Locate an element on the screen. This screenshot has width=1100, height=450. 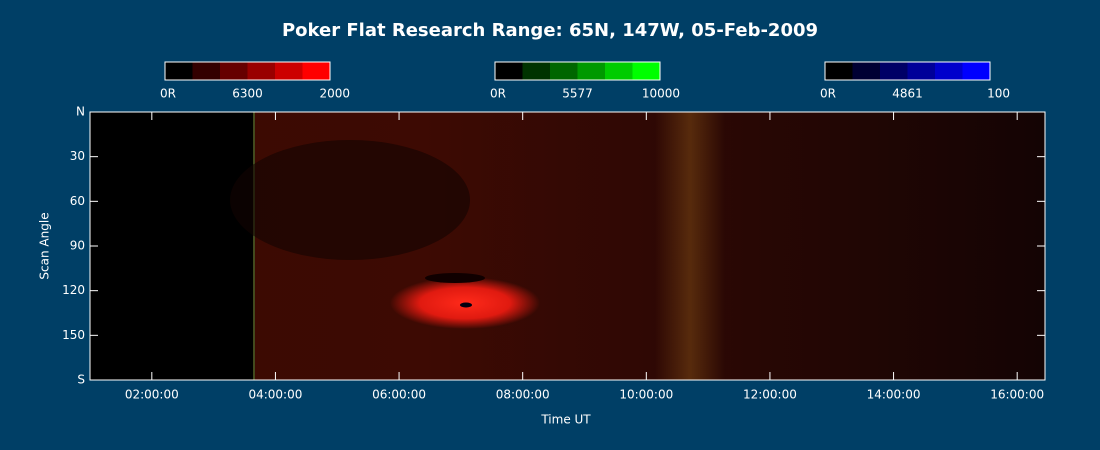
y-tick-label: 120 is located at coordinates (73, 290).